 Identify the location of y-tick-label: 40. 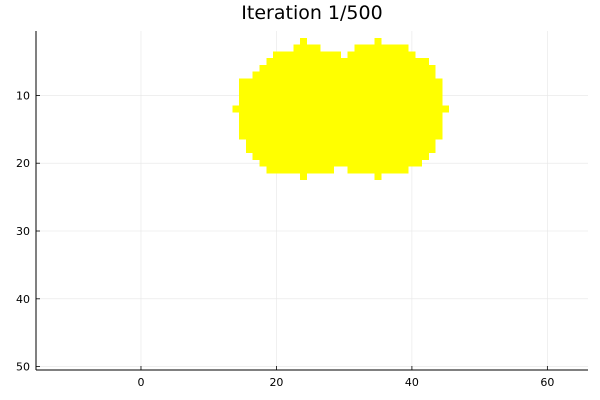
(23, 299).